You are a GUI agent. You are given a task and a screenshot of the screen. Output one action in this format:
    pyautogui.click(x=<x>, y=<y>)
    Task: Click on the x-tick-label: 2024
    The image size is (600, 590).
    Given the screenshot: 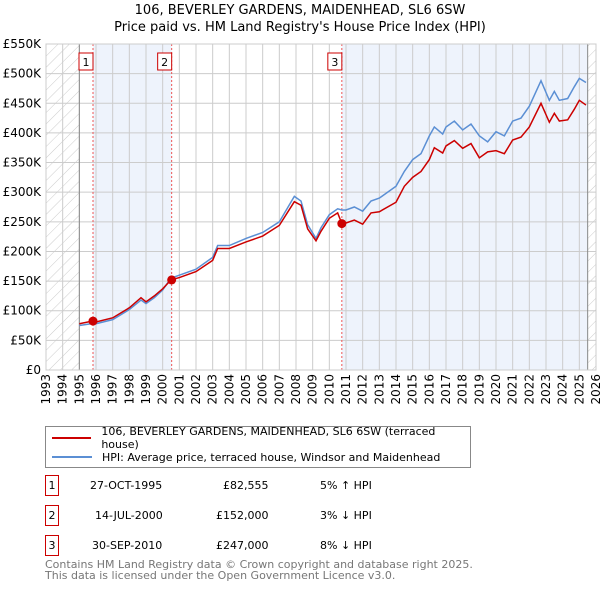 What is the action you would take?
    pyautogui.click(x=563, y=389)
    